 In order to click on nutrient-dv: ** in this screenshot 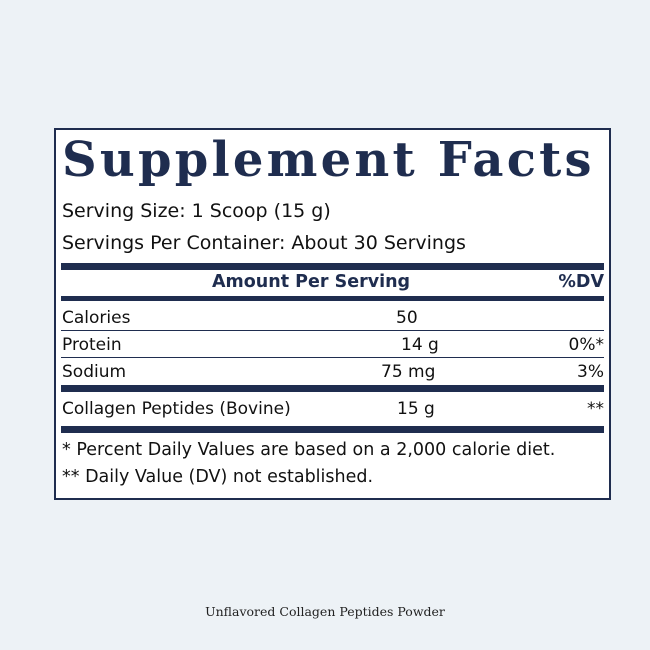, I will do `click(595, 409)`.